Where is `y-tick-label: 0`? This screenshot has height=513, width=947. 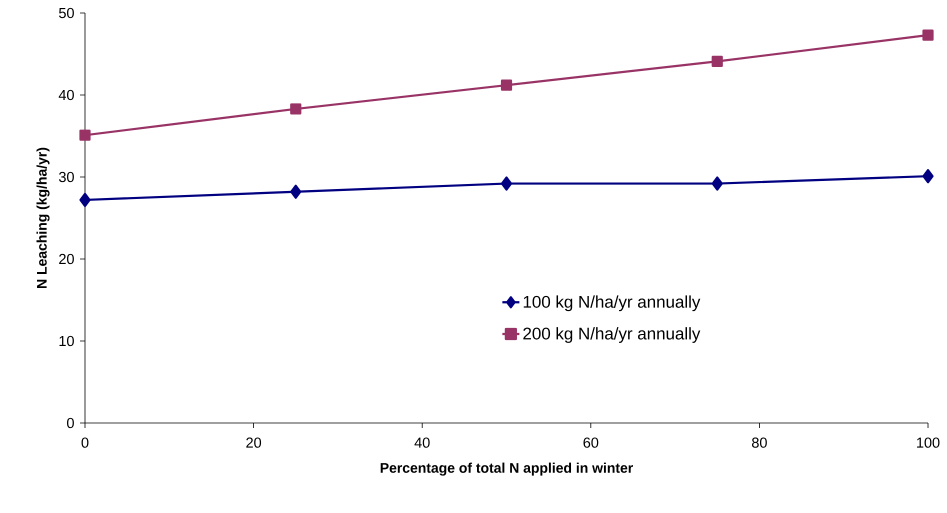 y-tick-label: 0 is located at coordinates (70, 423).